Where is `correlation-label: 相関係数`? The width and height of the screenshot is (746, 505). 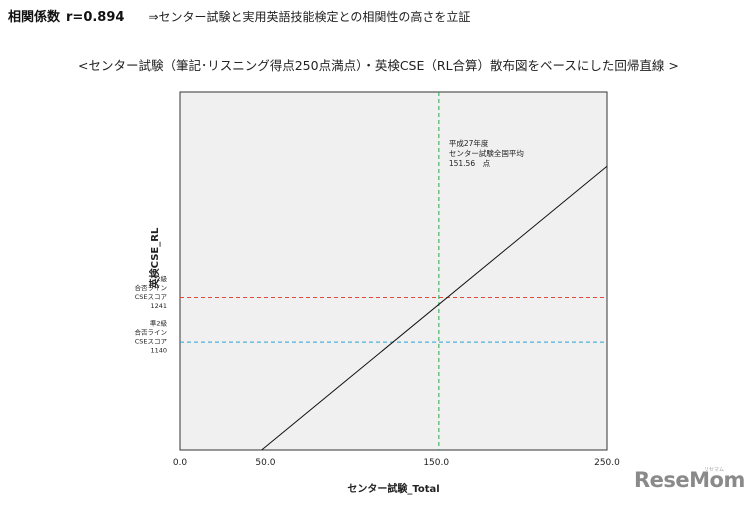
correlation-label: 相関係数 is located at coordinates (34, 17).